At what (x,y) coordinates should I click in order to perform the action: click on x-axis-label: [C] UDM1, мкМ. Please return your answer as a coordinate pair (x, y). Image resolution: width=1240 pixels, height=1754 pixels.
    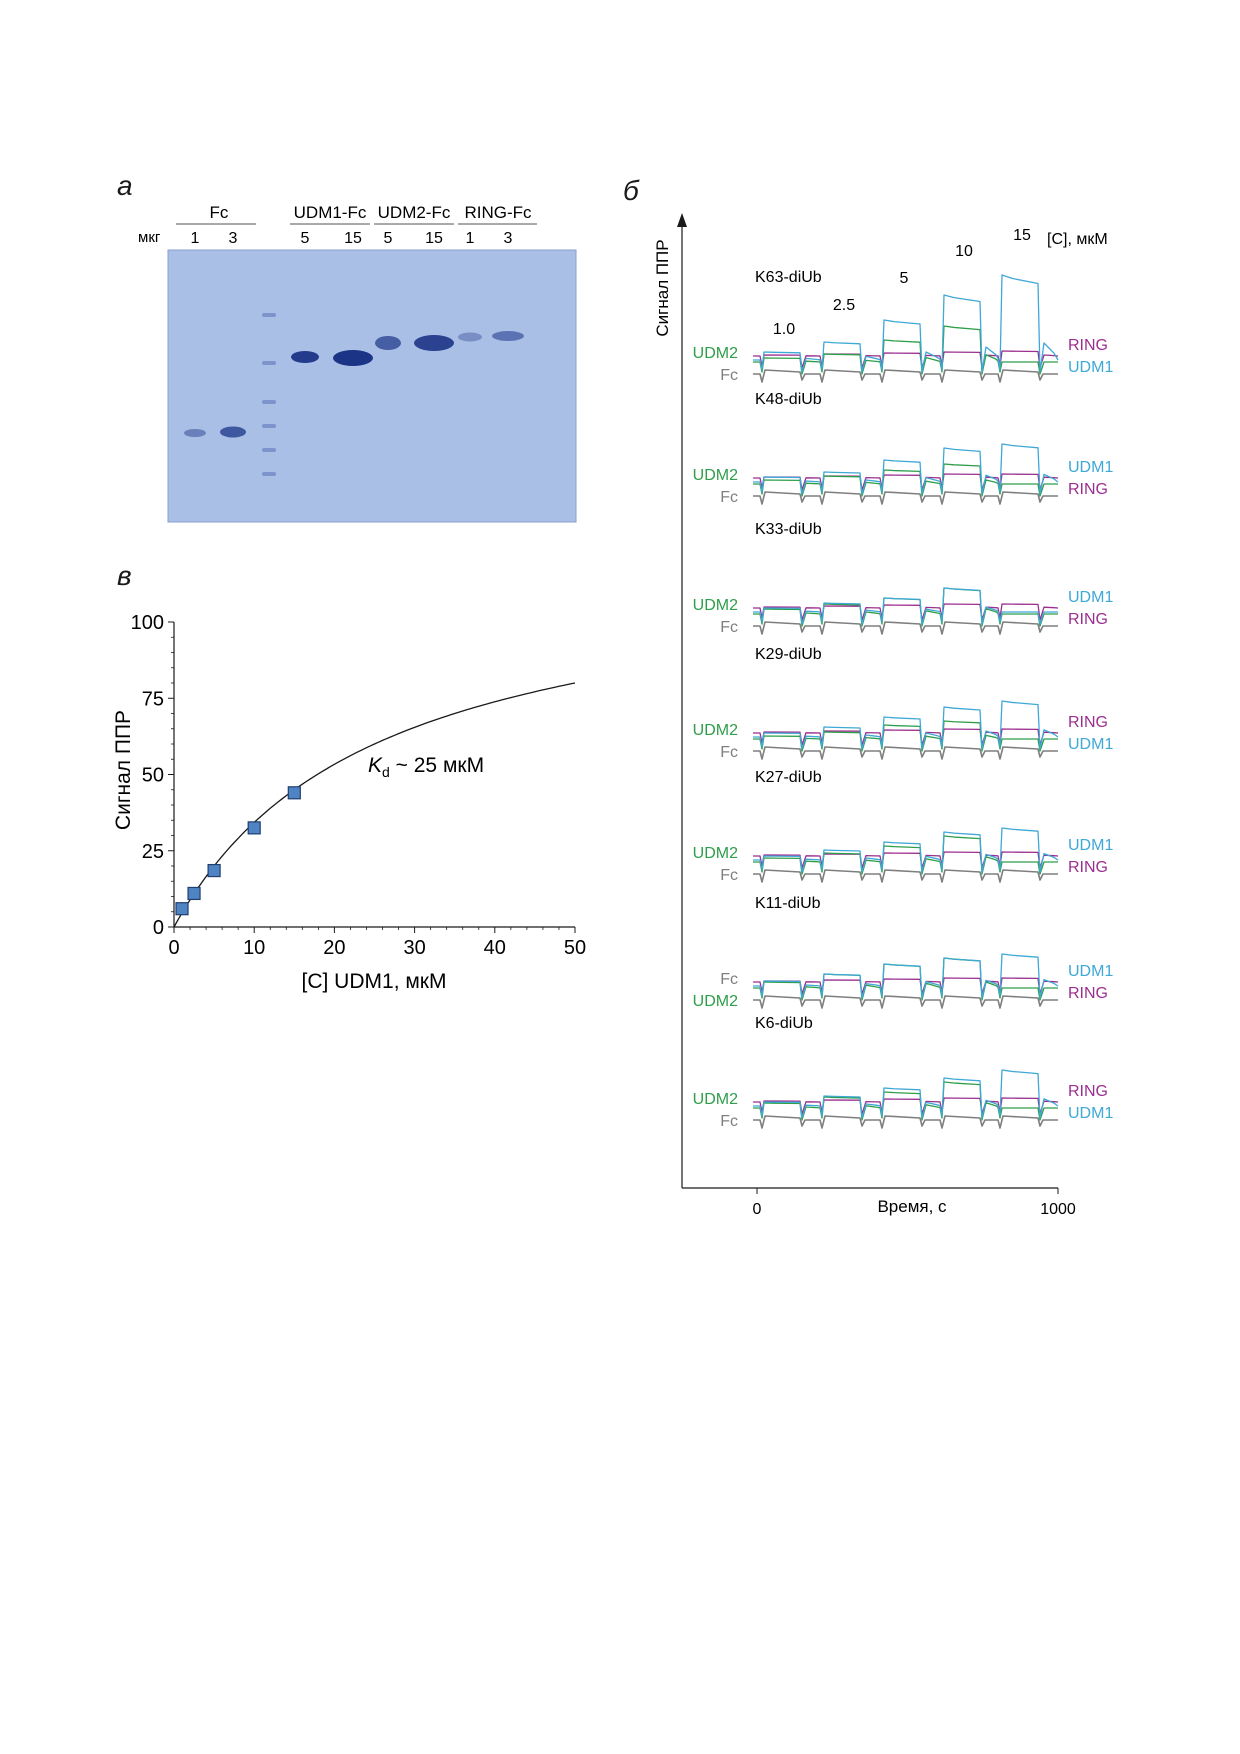
    Looking at the image, I should click on (374, 981).